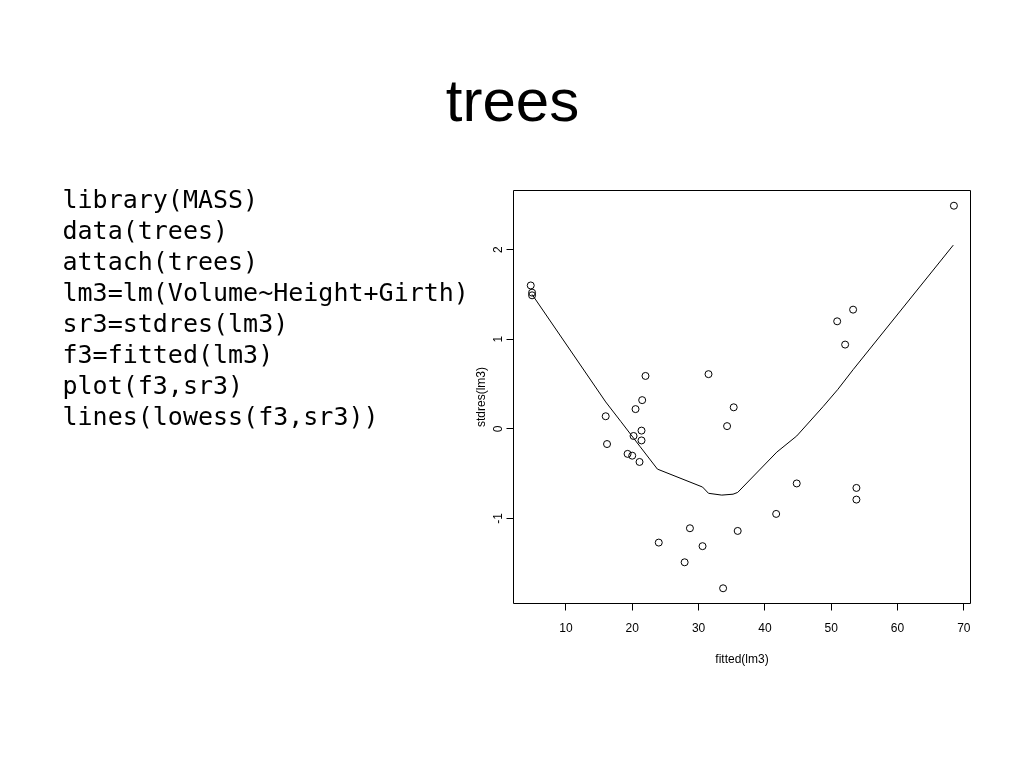  Describe the element at coordinates (632, 627) in the screenshot. I see `x-tick-label: 20` at that location.